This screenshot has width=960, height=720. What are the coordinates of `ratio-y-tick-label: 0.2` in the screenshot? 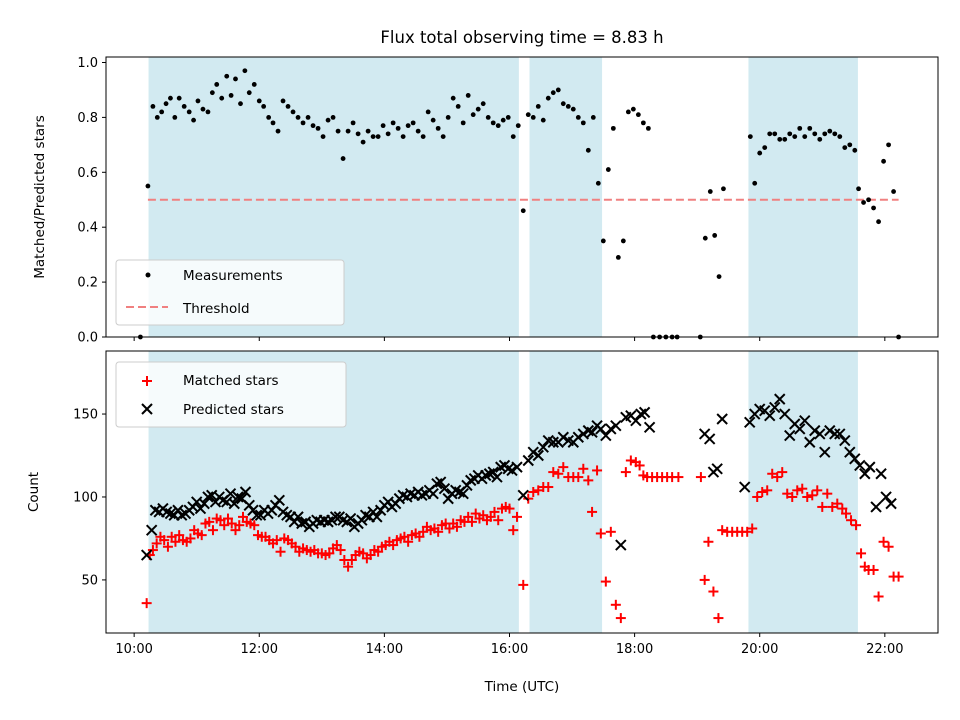 It's located at (87, 283).